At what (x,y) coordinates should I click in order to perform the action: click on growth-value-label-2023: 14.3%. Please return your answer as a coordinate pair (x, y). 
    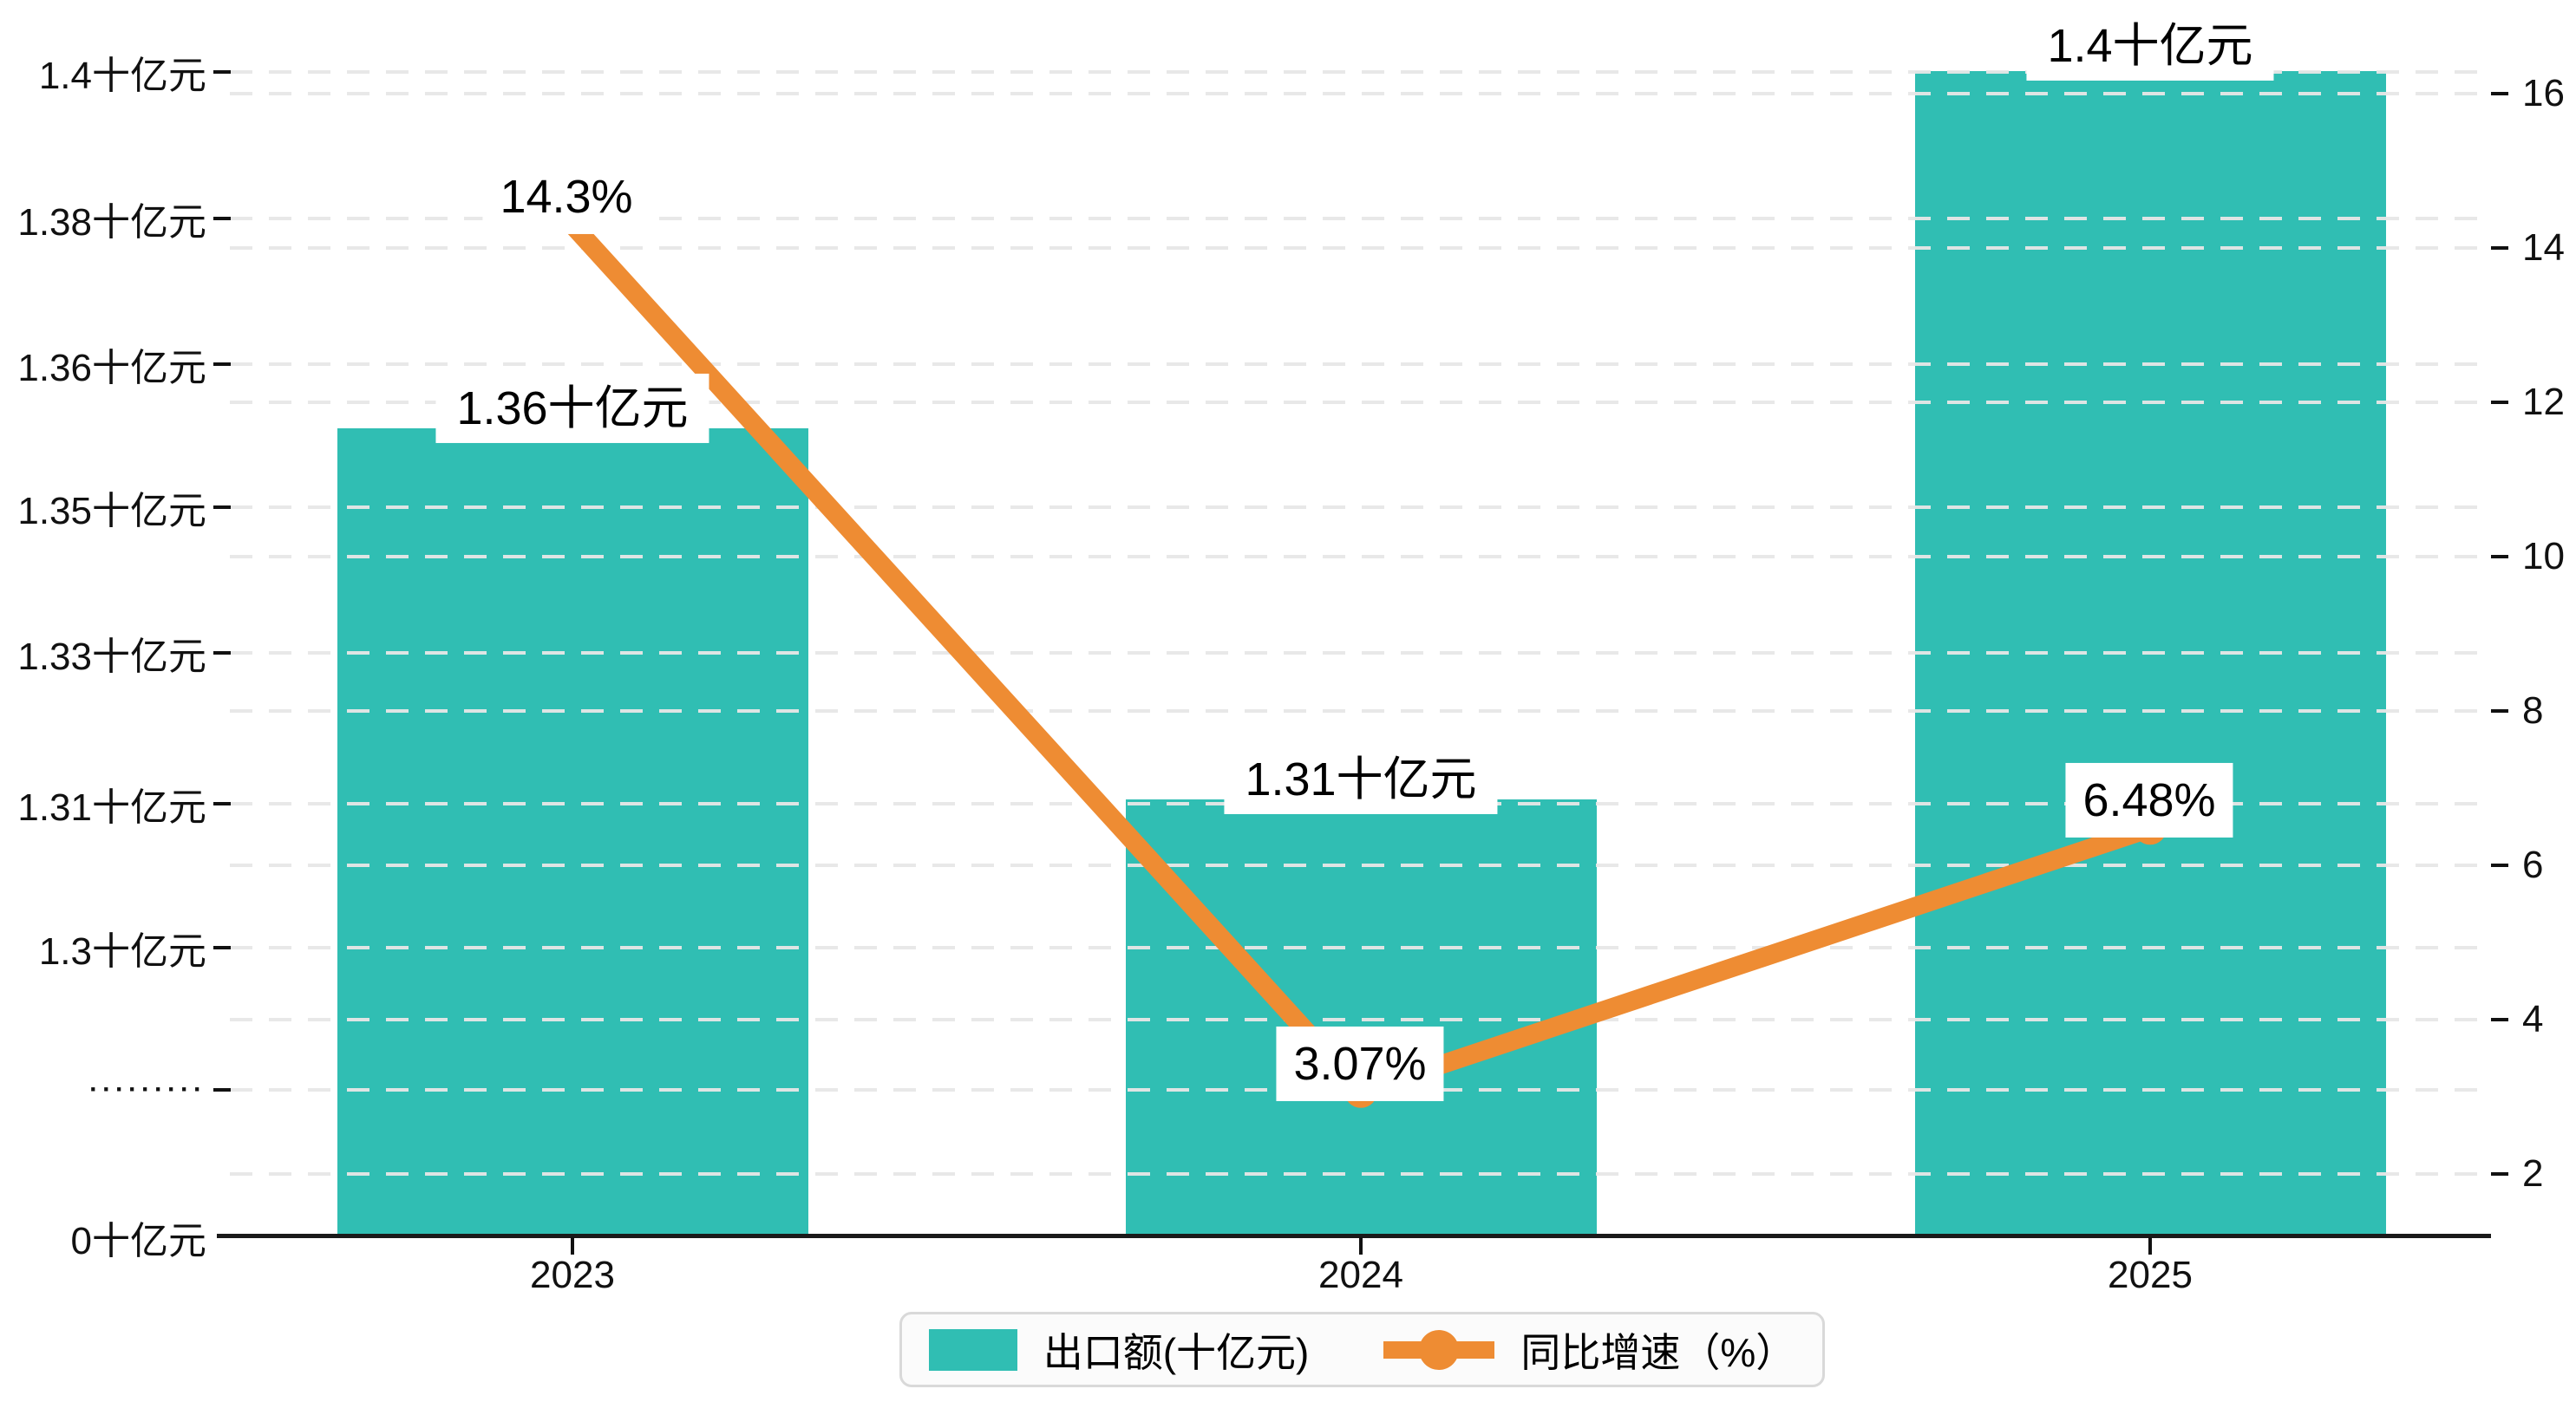
    Looking at the image, I should click on (566, 197).